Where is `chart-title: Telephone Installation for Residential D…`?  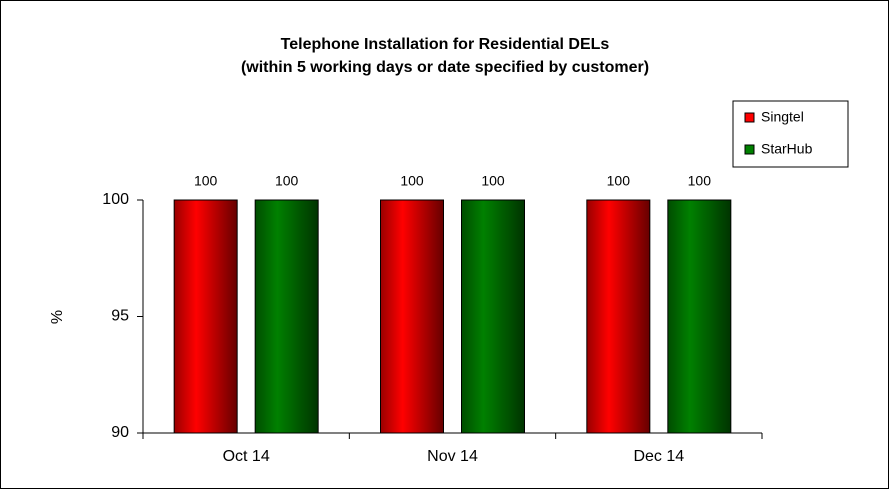
chart-title: Telephone Installation for Residential D… is located at coordinates (445, 44).